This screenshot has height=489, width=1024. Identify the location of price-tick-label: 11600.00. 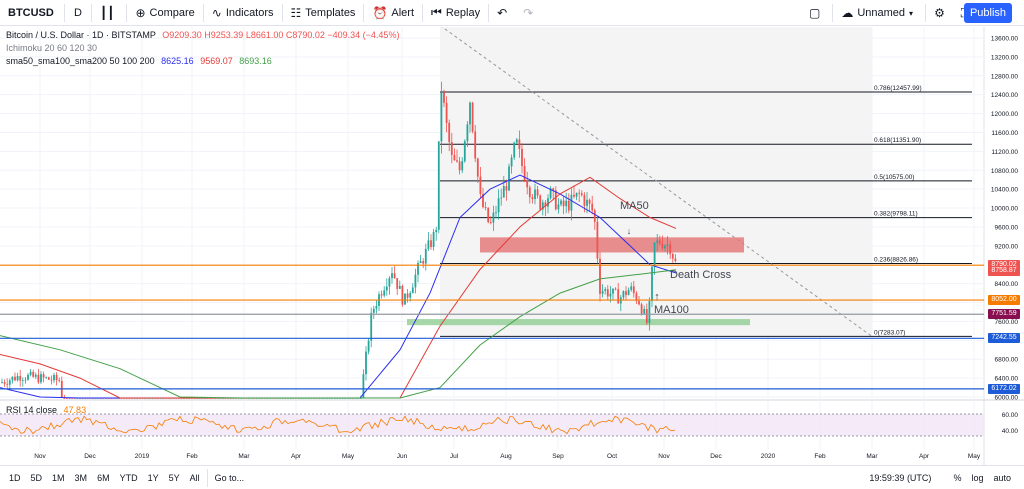
(1004, 133).